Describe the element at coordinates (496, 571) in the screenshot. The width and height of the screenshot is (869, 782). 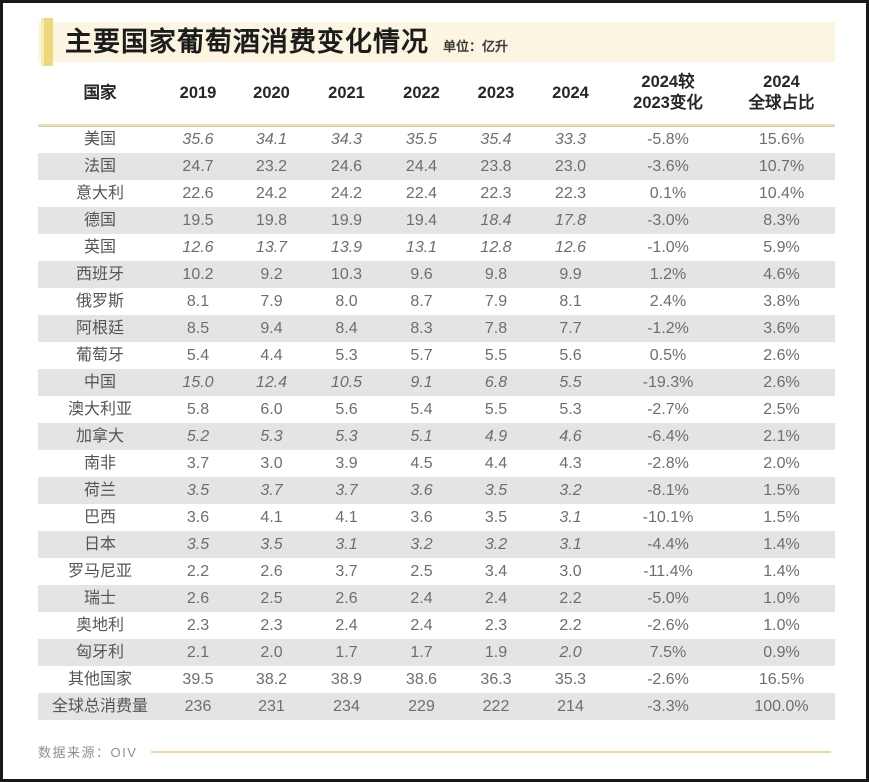
I see `year-value-cell: 3.4` at that location.